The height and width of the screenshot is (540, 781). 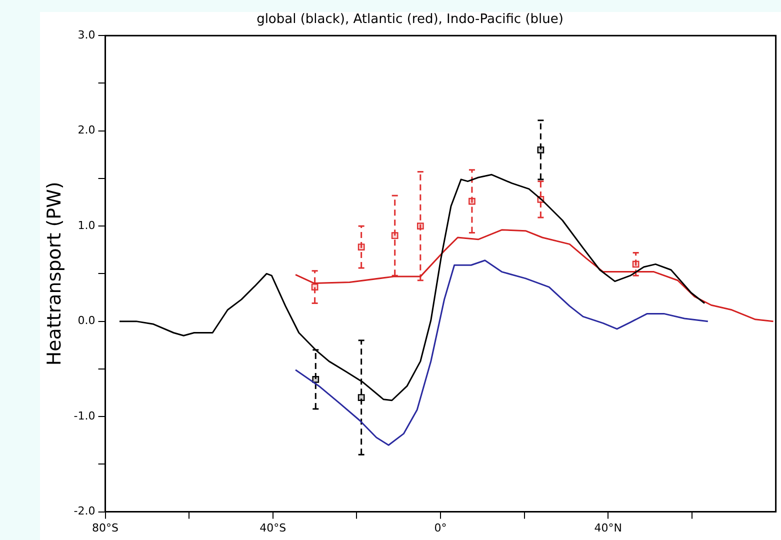 I want to click on chart-title: global (black), Atlantic (red), Indo-Pacific (blue), so click(x=410, y=20).